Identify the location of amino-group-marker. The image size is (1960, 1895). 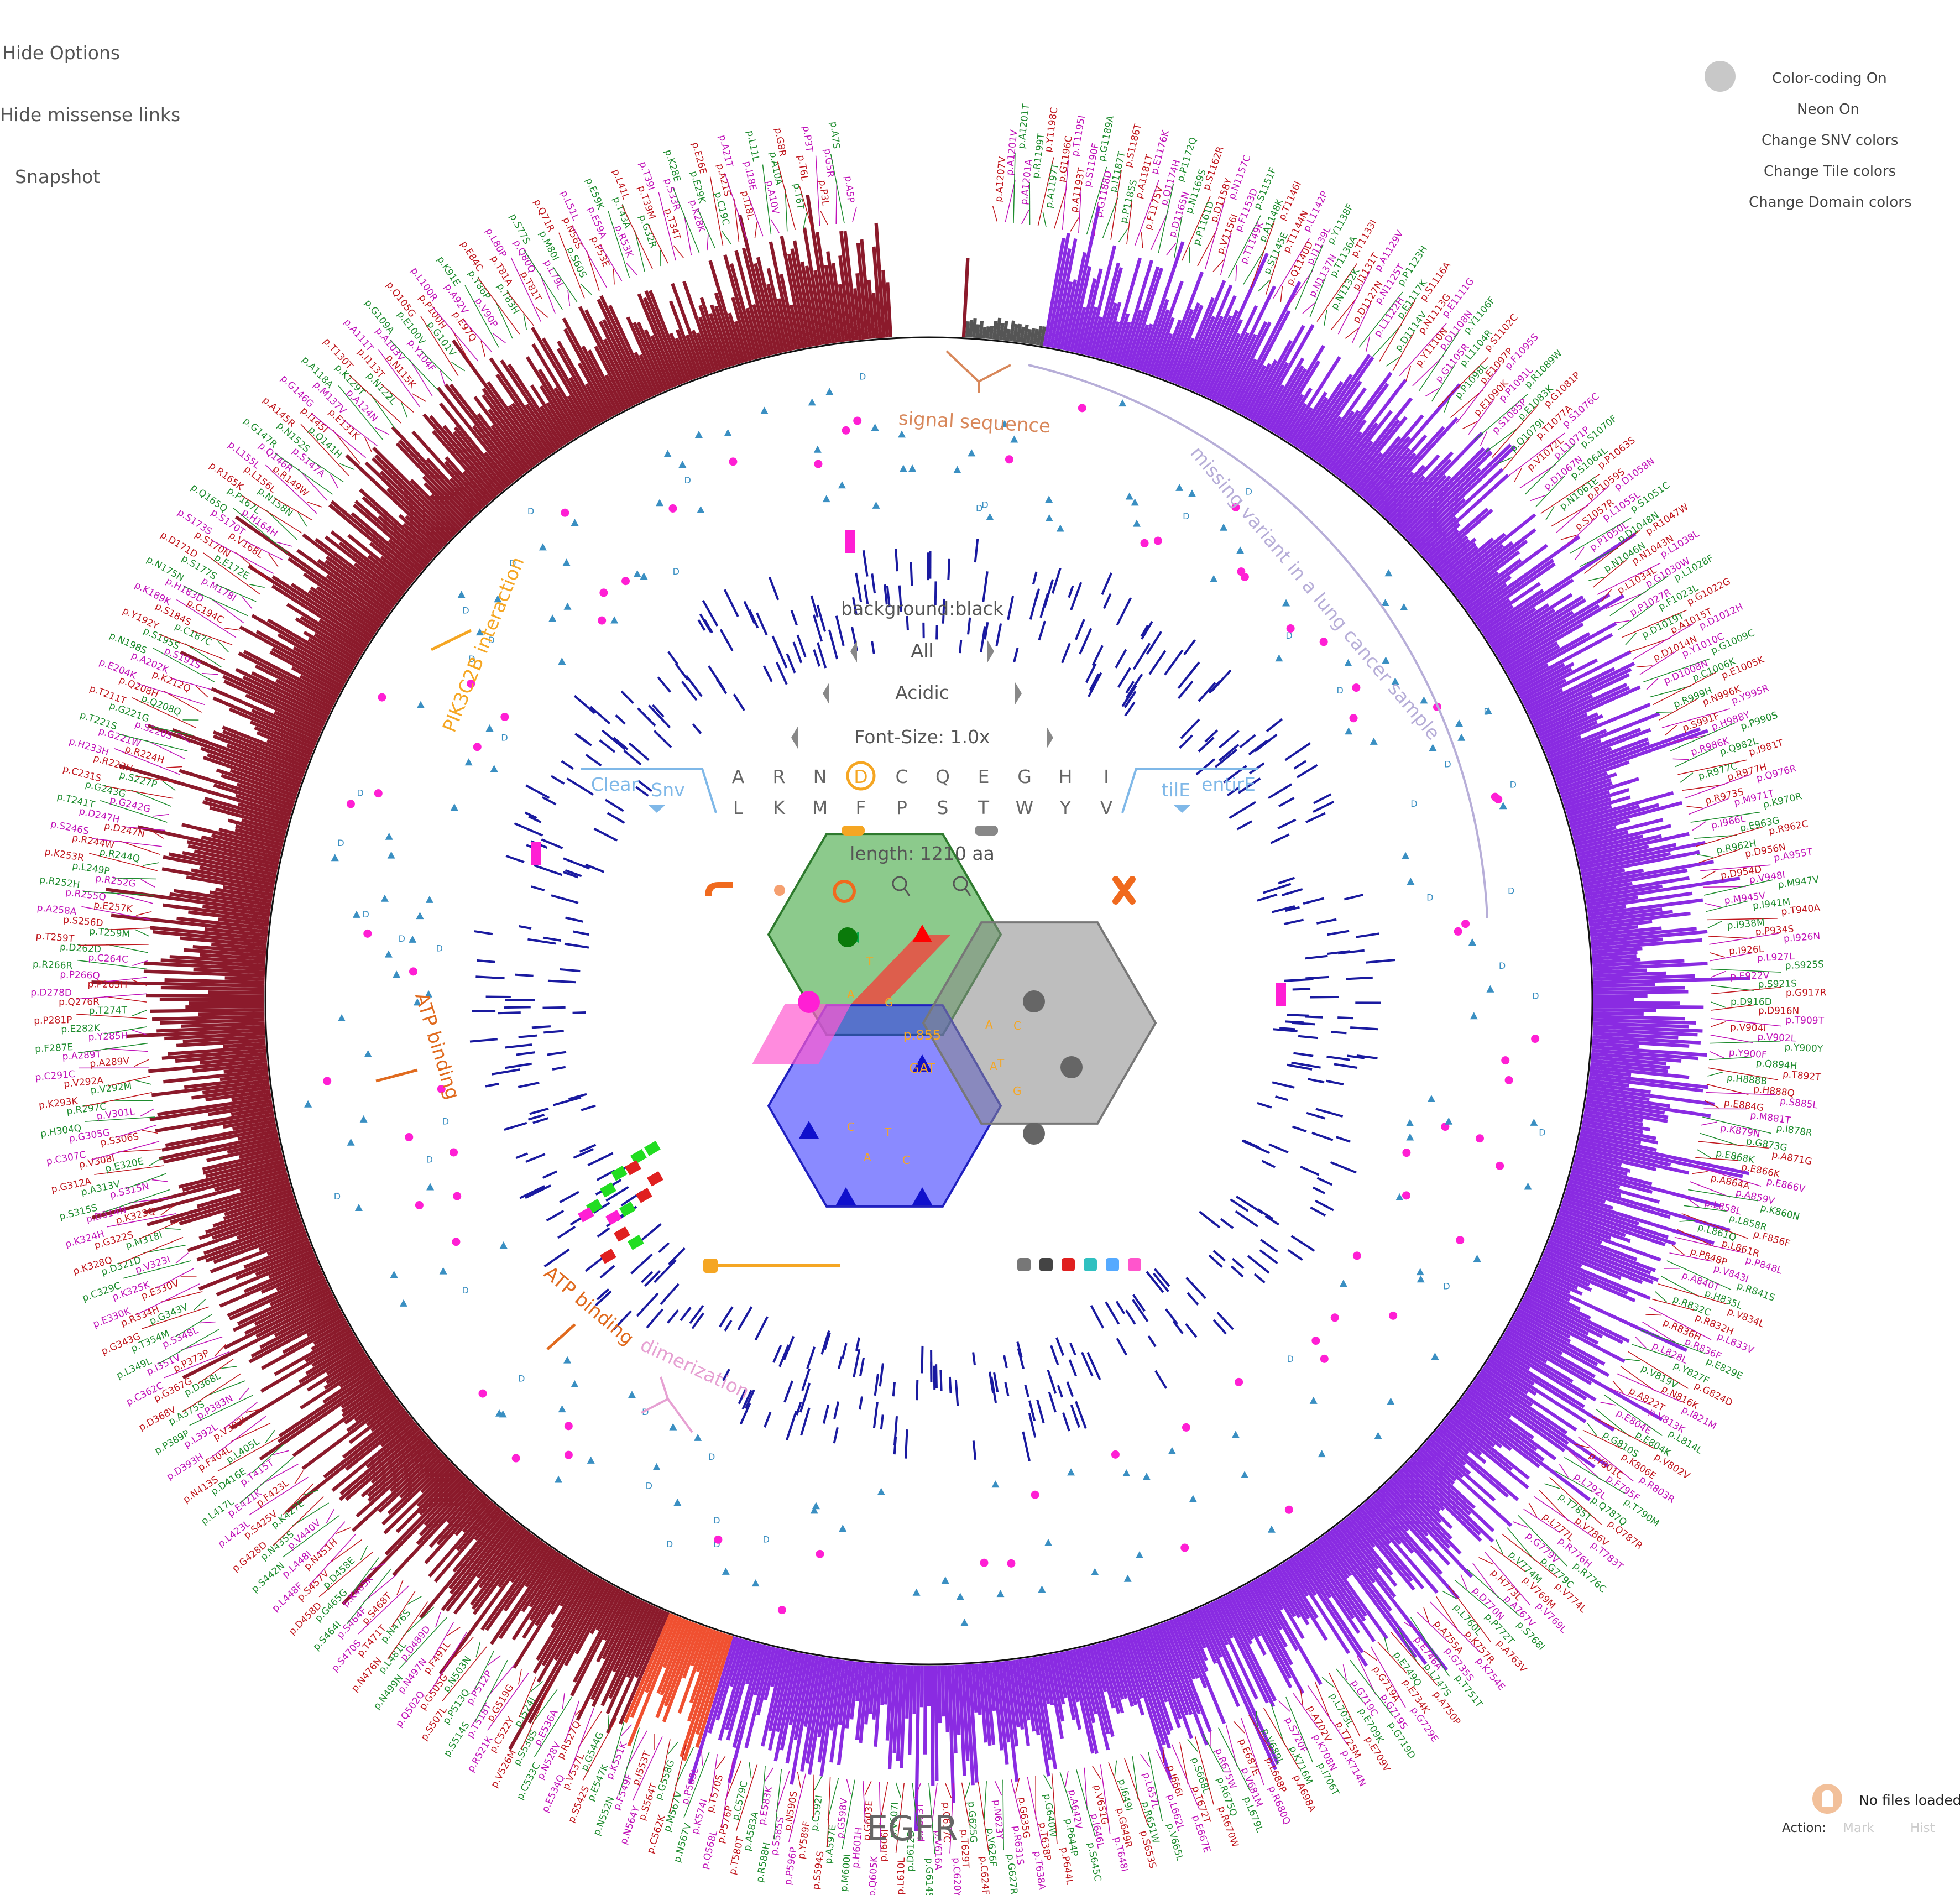
(987, 831).